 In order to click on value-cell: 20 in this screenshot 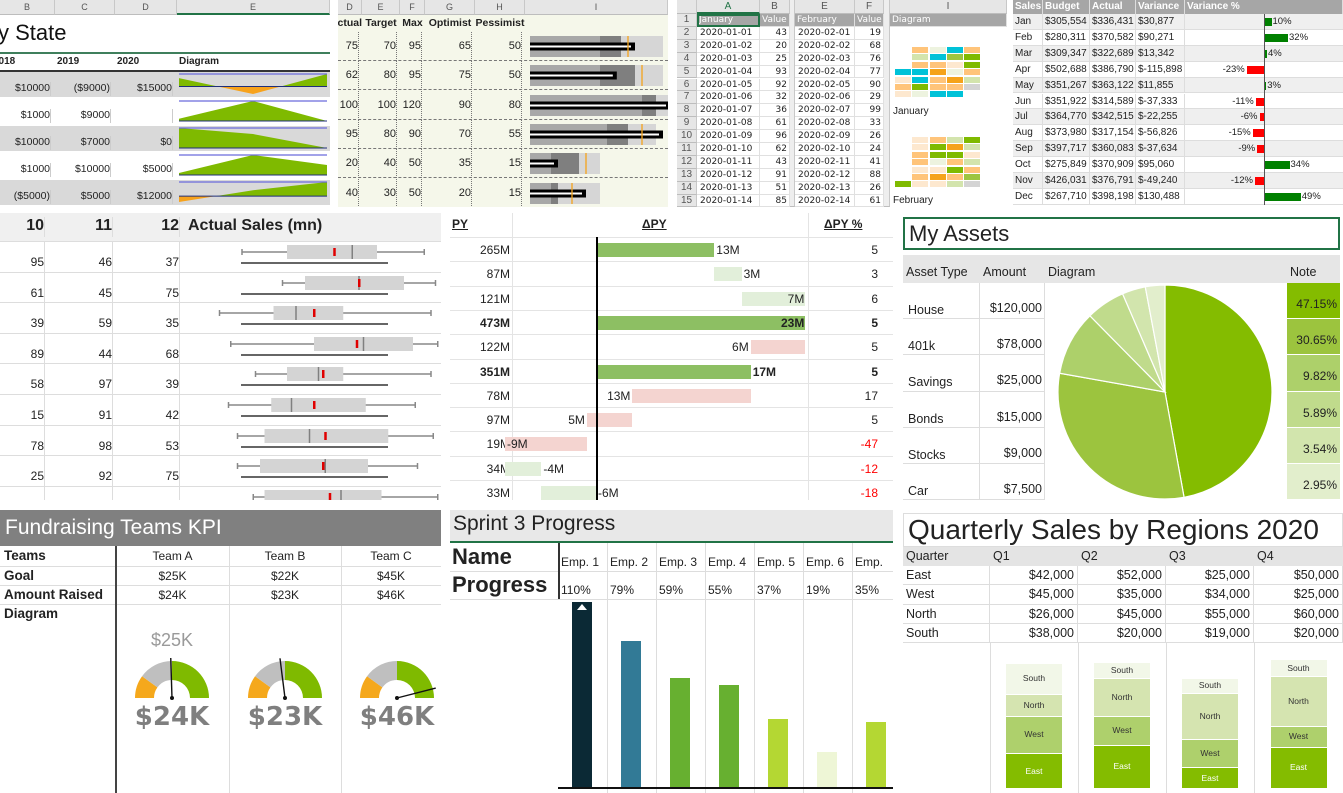, I will do `click(775, 46)`.